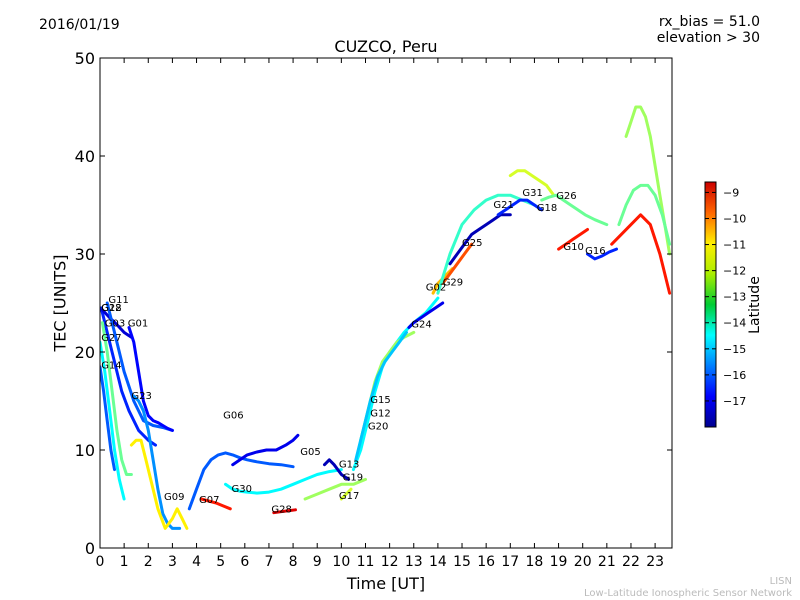  What do you see at coordinates (172, 562) in the screenshot?
I see `x-tick-label: 3` at bounding box center [172, 562].